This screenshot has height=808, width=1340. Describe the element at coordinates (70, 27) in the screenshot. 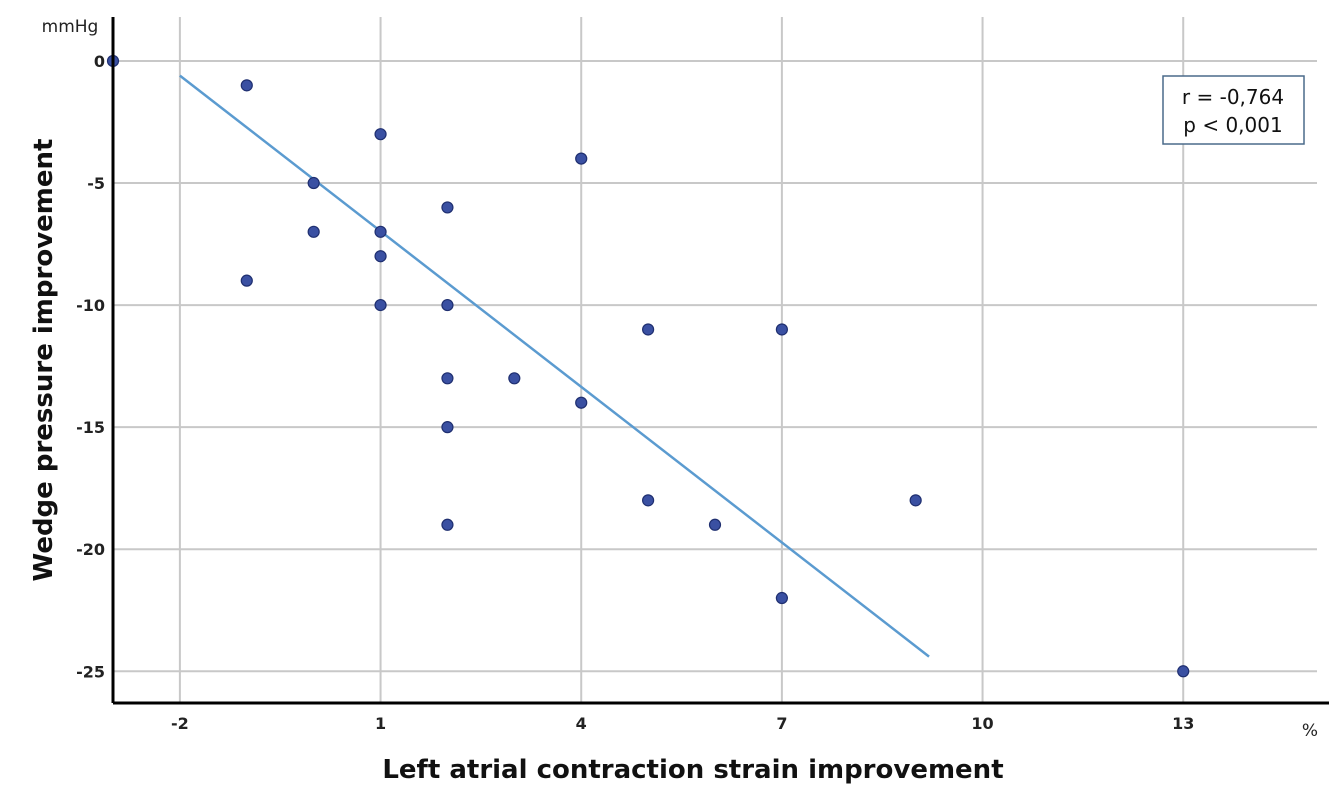

I see `y-unit-label: mmHg` at that location.